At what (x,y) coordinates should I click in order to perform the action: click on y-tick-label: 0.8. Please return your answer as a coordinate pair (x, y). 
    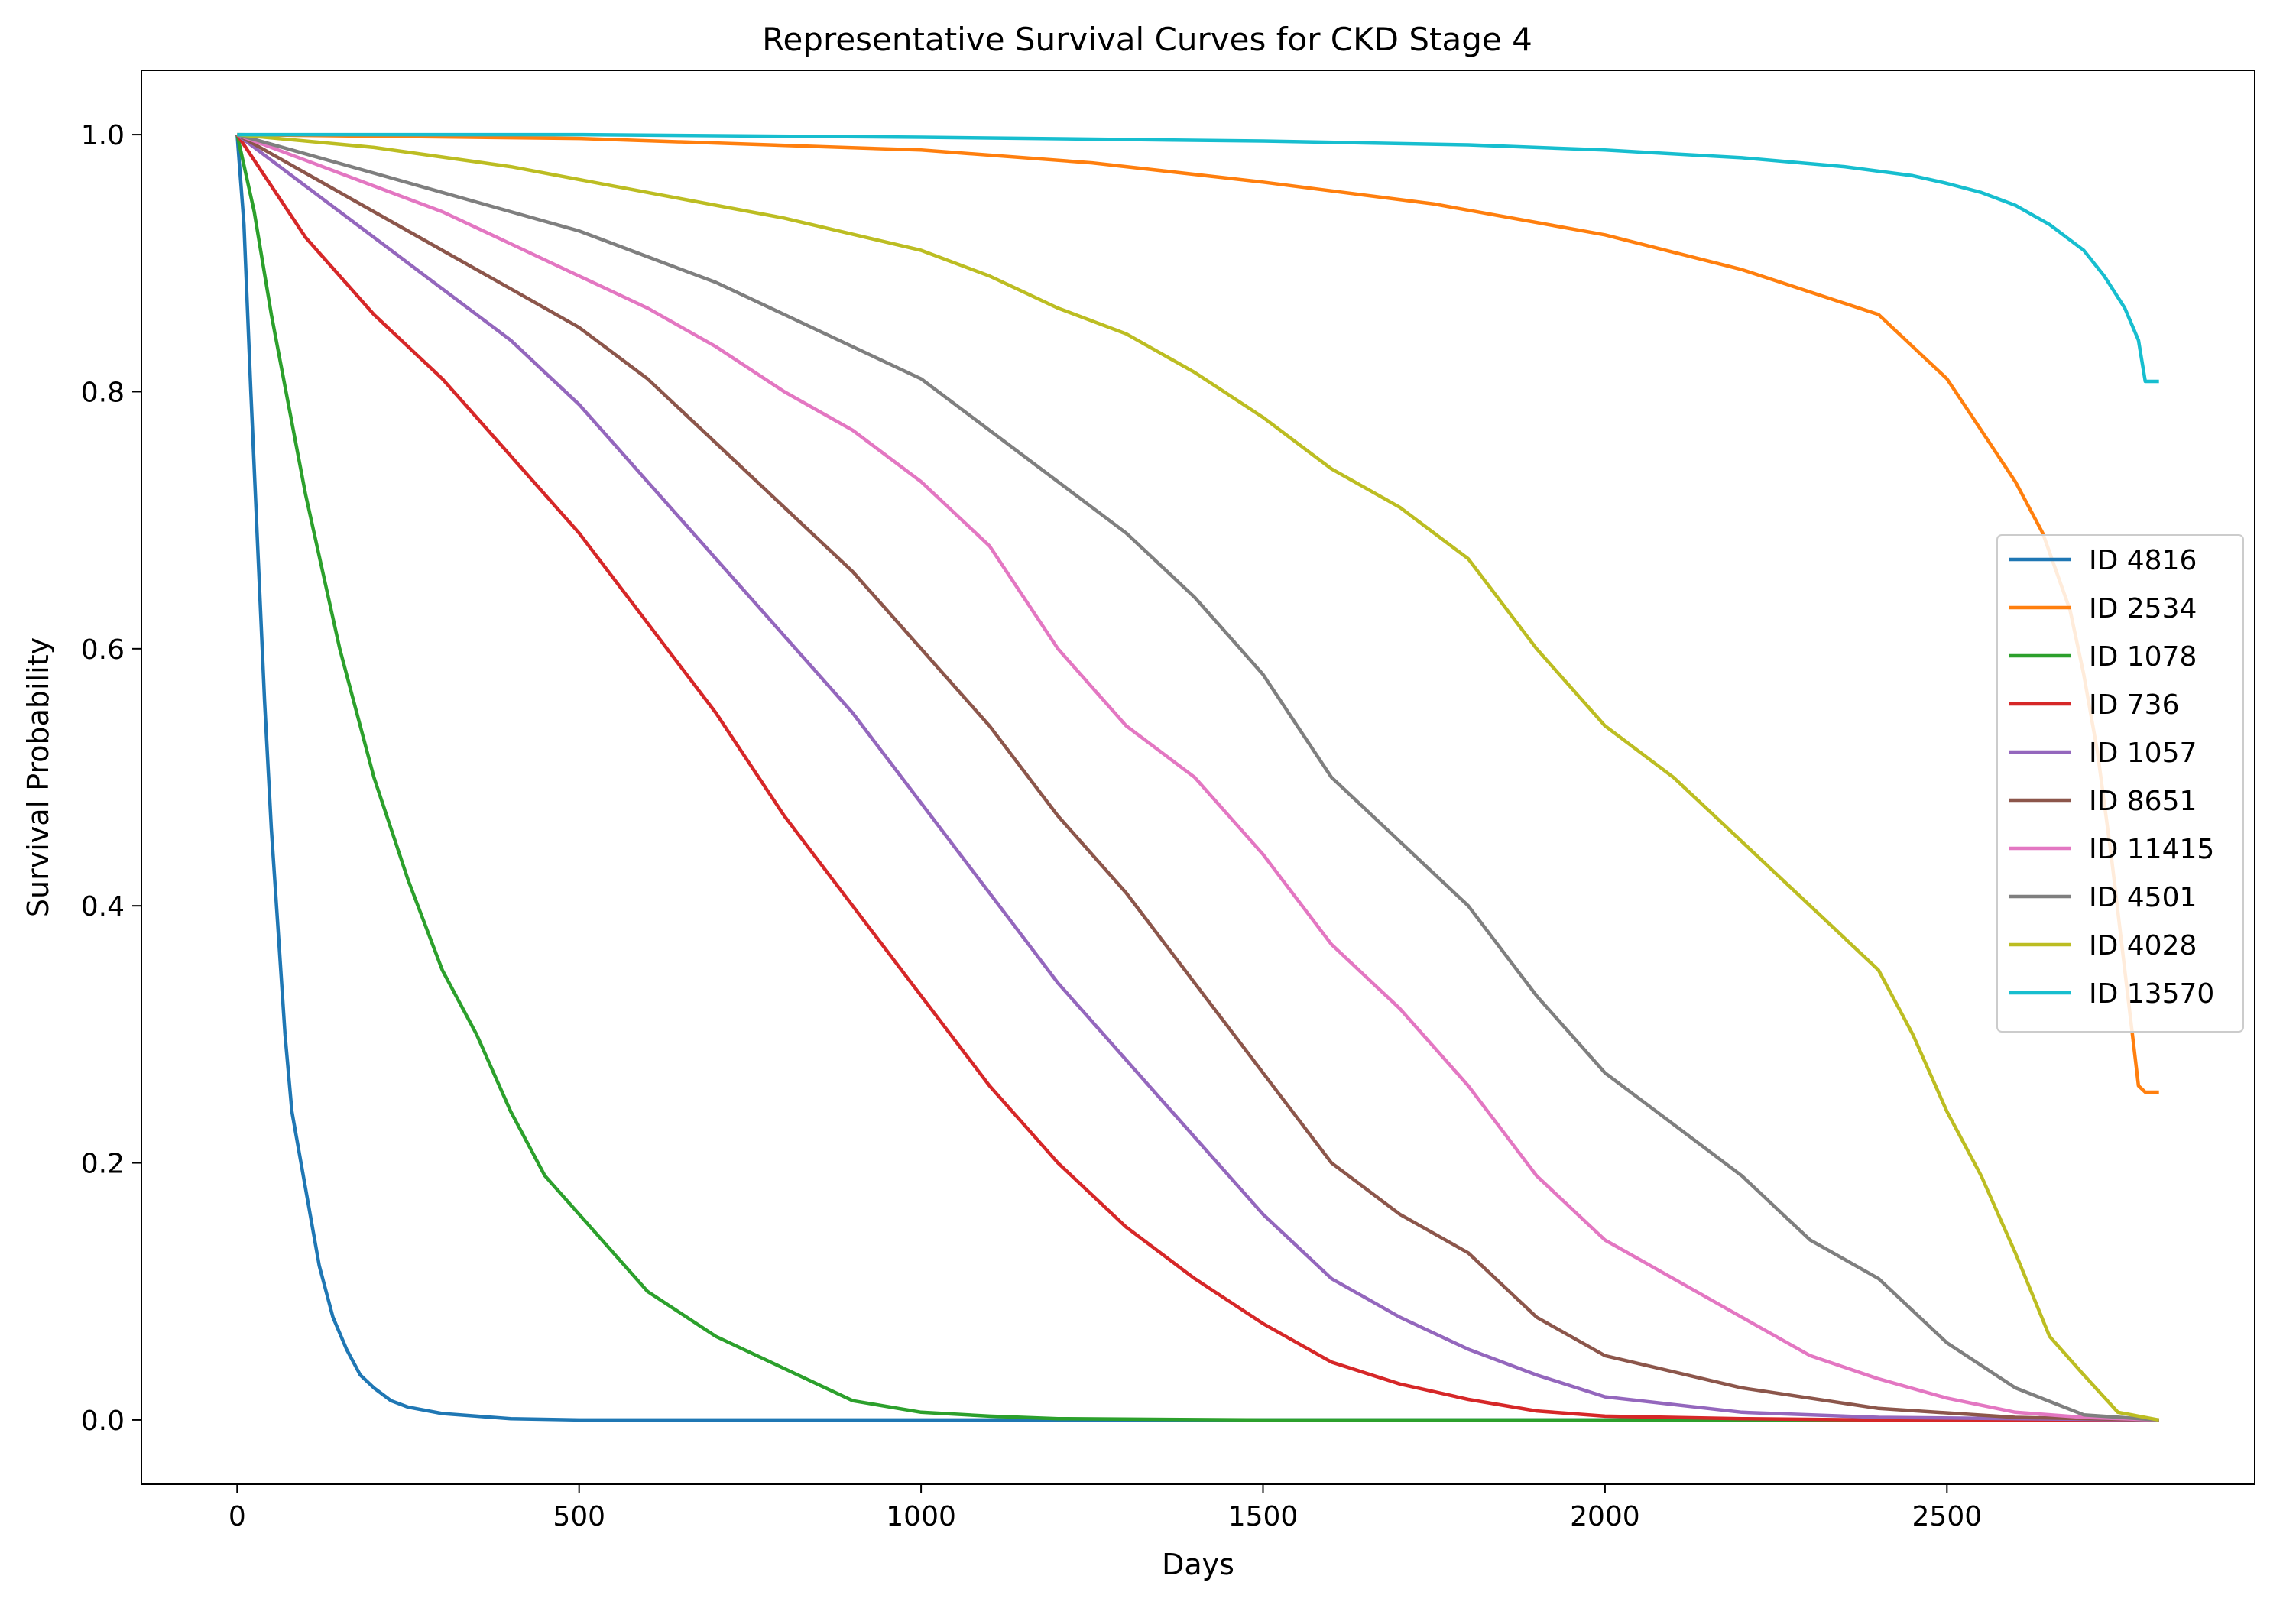
    Looking at the image, I should click on (103, 392).